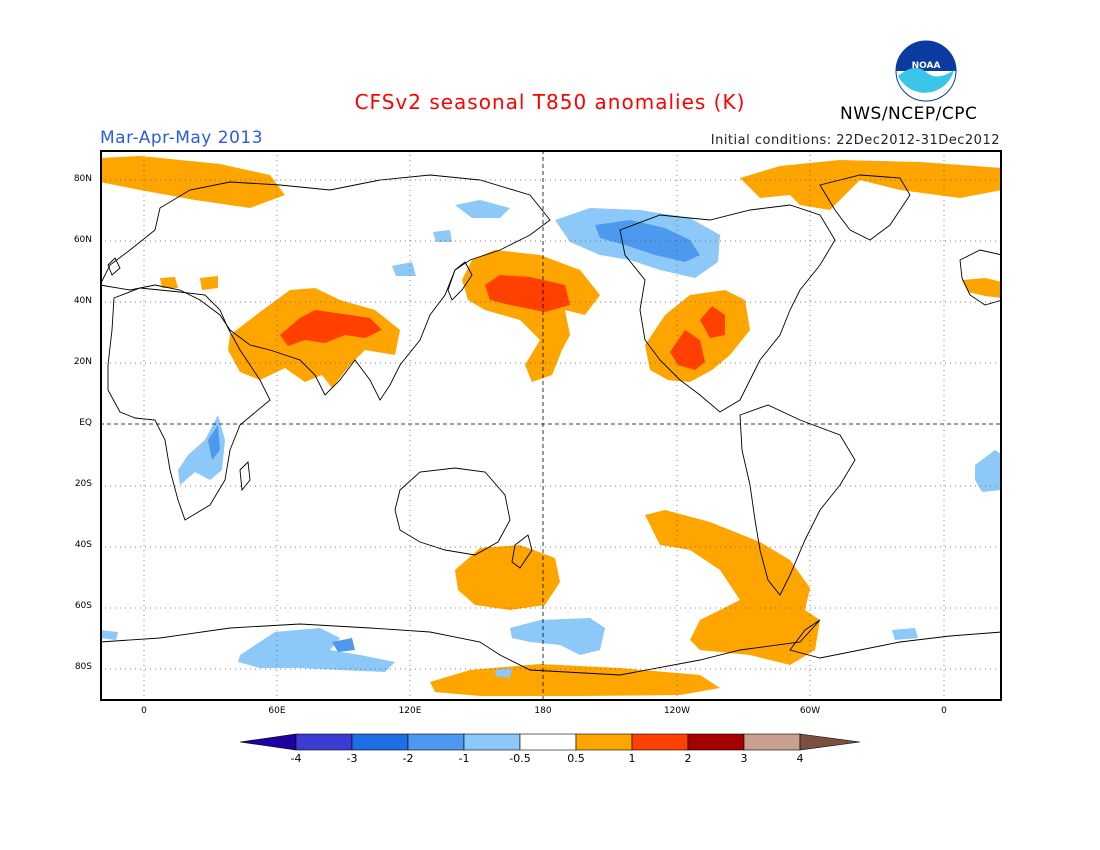  Describe the element at coordinates (988, 471) in the screenshot. I see `cold-region-brazil` at that location.